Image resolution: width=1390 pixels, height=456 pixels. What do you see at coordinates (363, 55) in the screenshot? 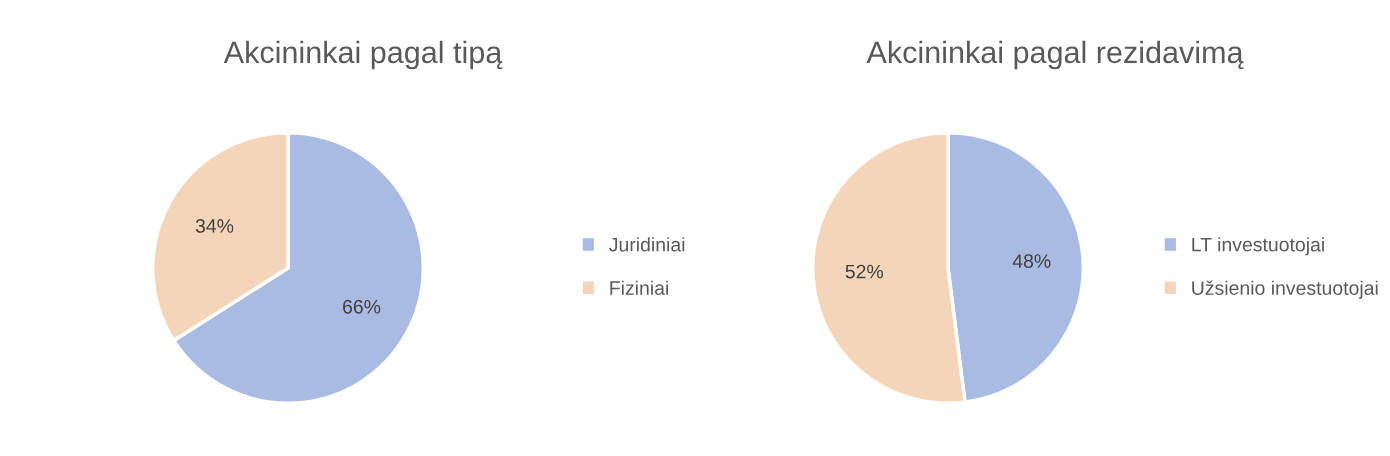
I see `chart-title: Akcininkai pagal tipą` at bounding box center [363, 55].